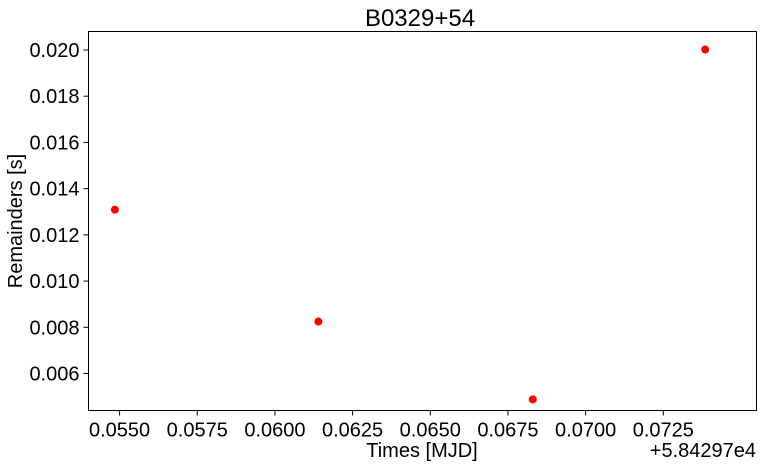  I want to click on y-axis: 0.006 0.008 0.010 0.012 0.014 0.016 0.018 0.020, so click(59, 213).